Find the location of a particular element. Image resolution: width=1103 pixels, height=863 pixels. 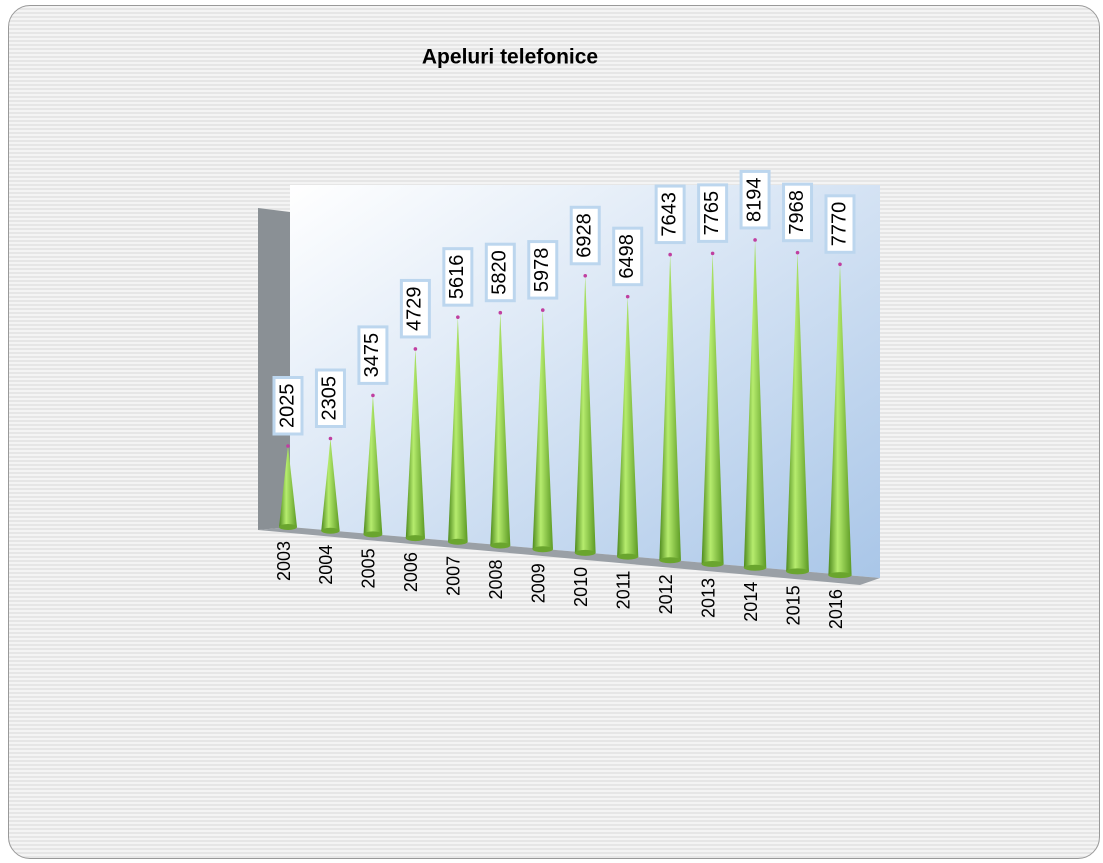

x-tick-label: 2007 is located at coordinates (454, 576).